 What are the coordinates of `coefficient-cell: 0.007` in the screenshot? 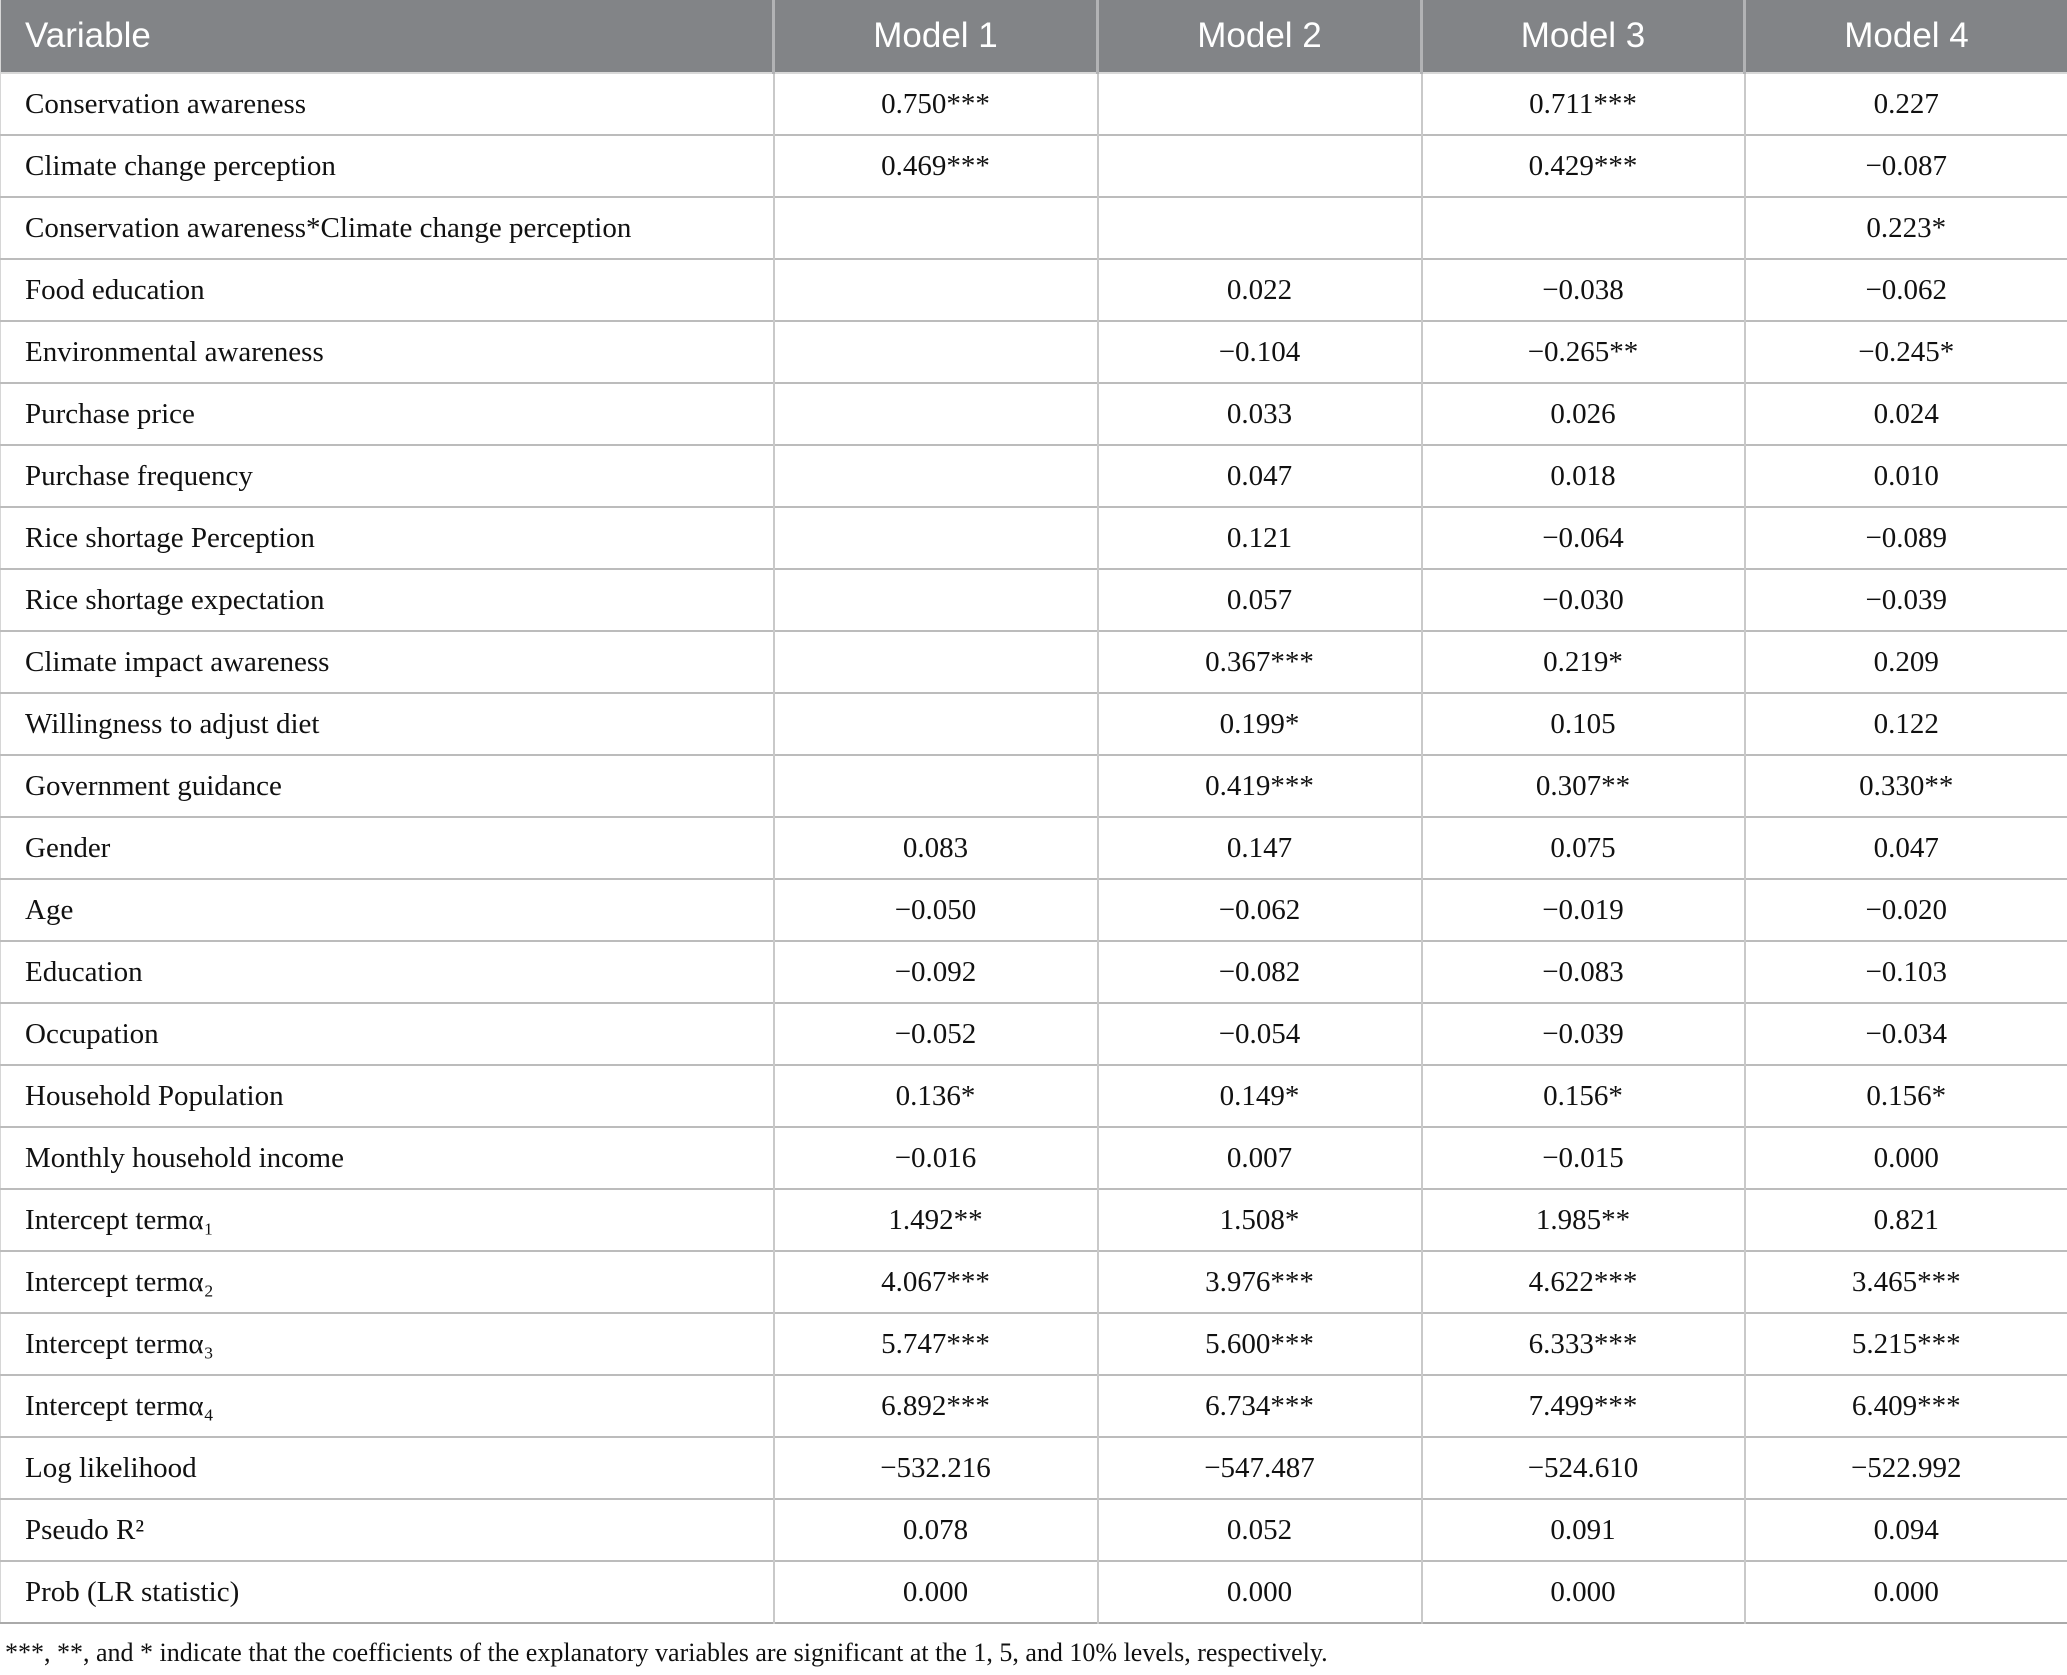 It's located at (1259, 1157).